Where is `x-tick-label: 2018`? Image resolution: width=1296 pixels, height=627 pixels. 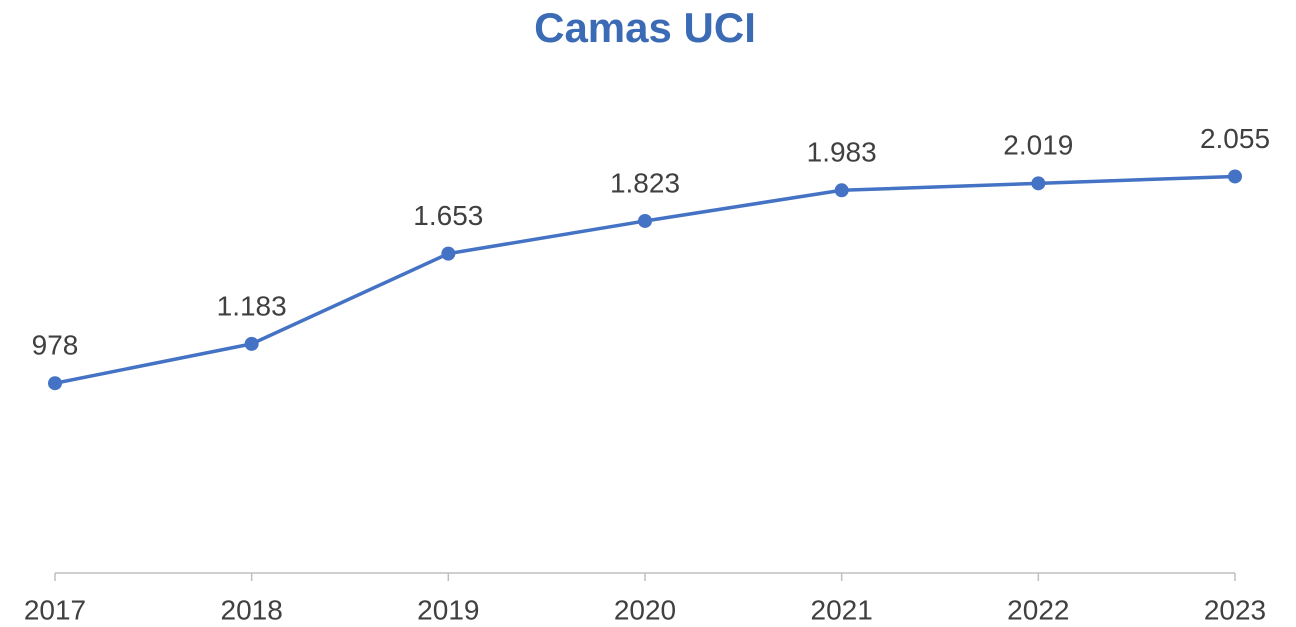
x-tick-label: 2018 is located at coordinates (252, 609).